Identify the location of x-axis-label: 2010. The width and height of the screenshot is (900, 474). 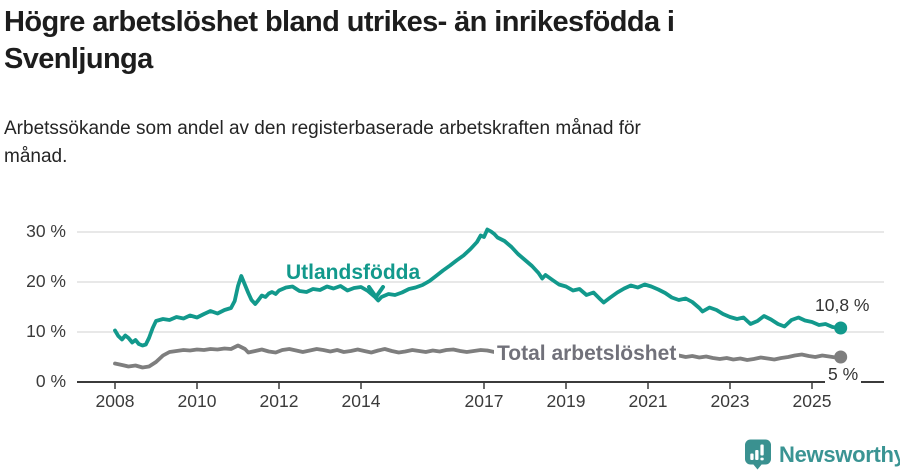
(197, 401).